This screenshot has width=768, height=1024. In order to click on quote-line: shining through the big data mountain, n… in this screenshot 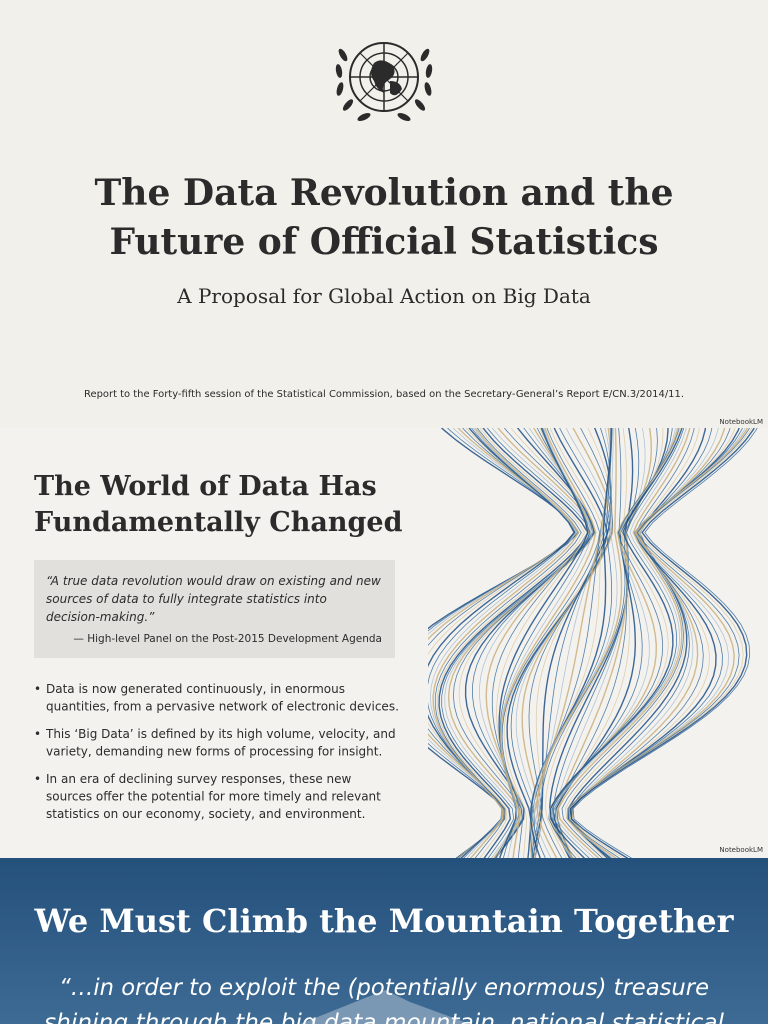, I will do `click(384, 1017)`.